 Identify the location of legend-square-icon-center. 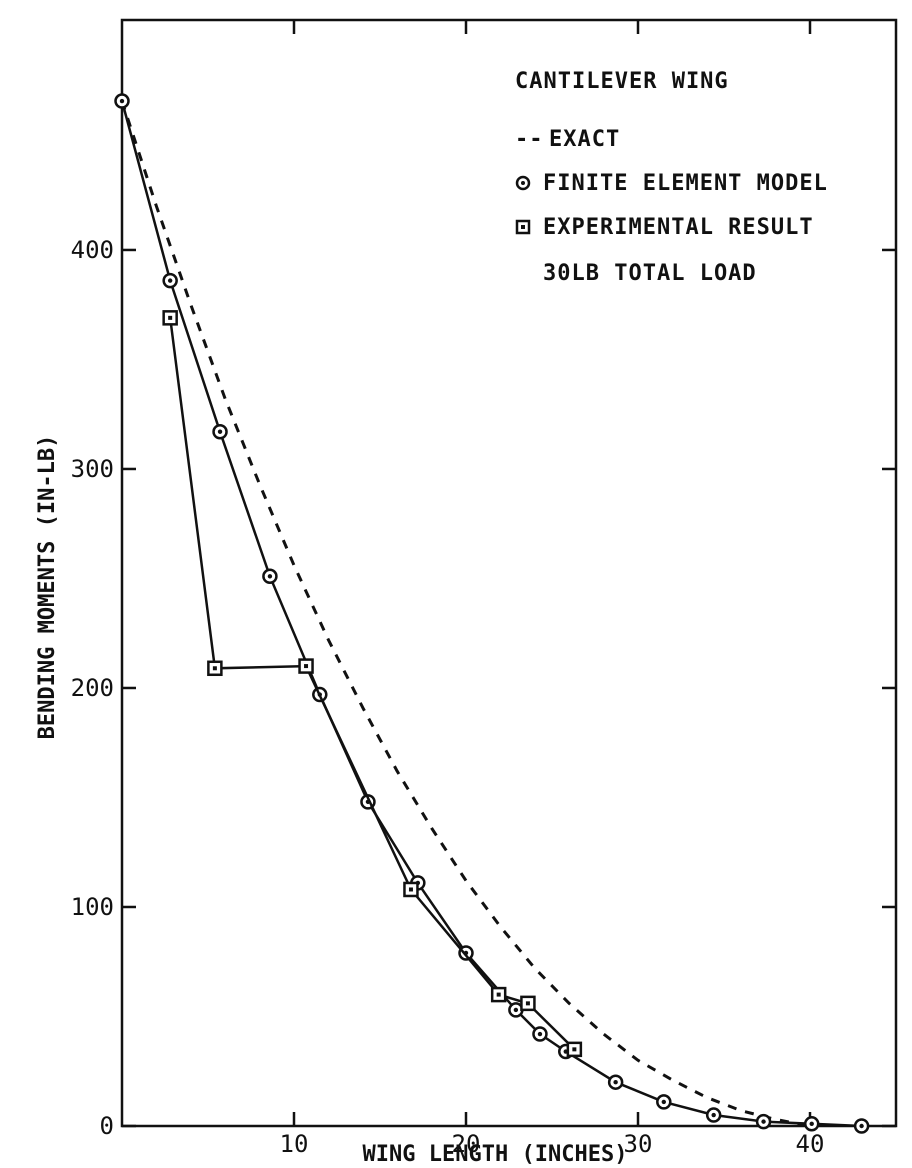
(523, 227).